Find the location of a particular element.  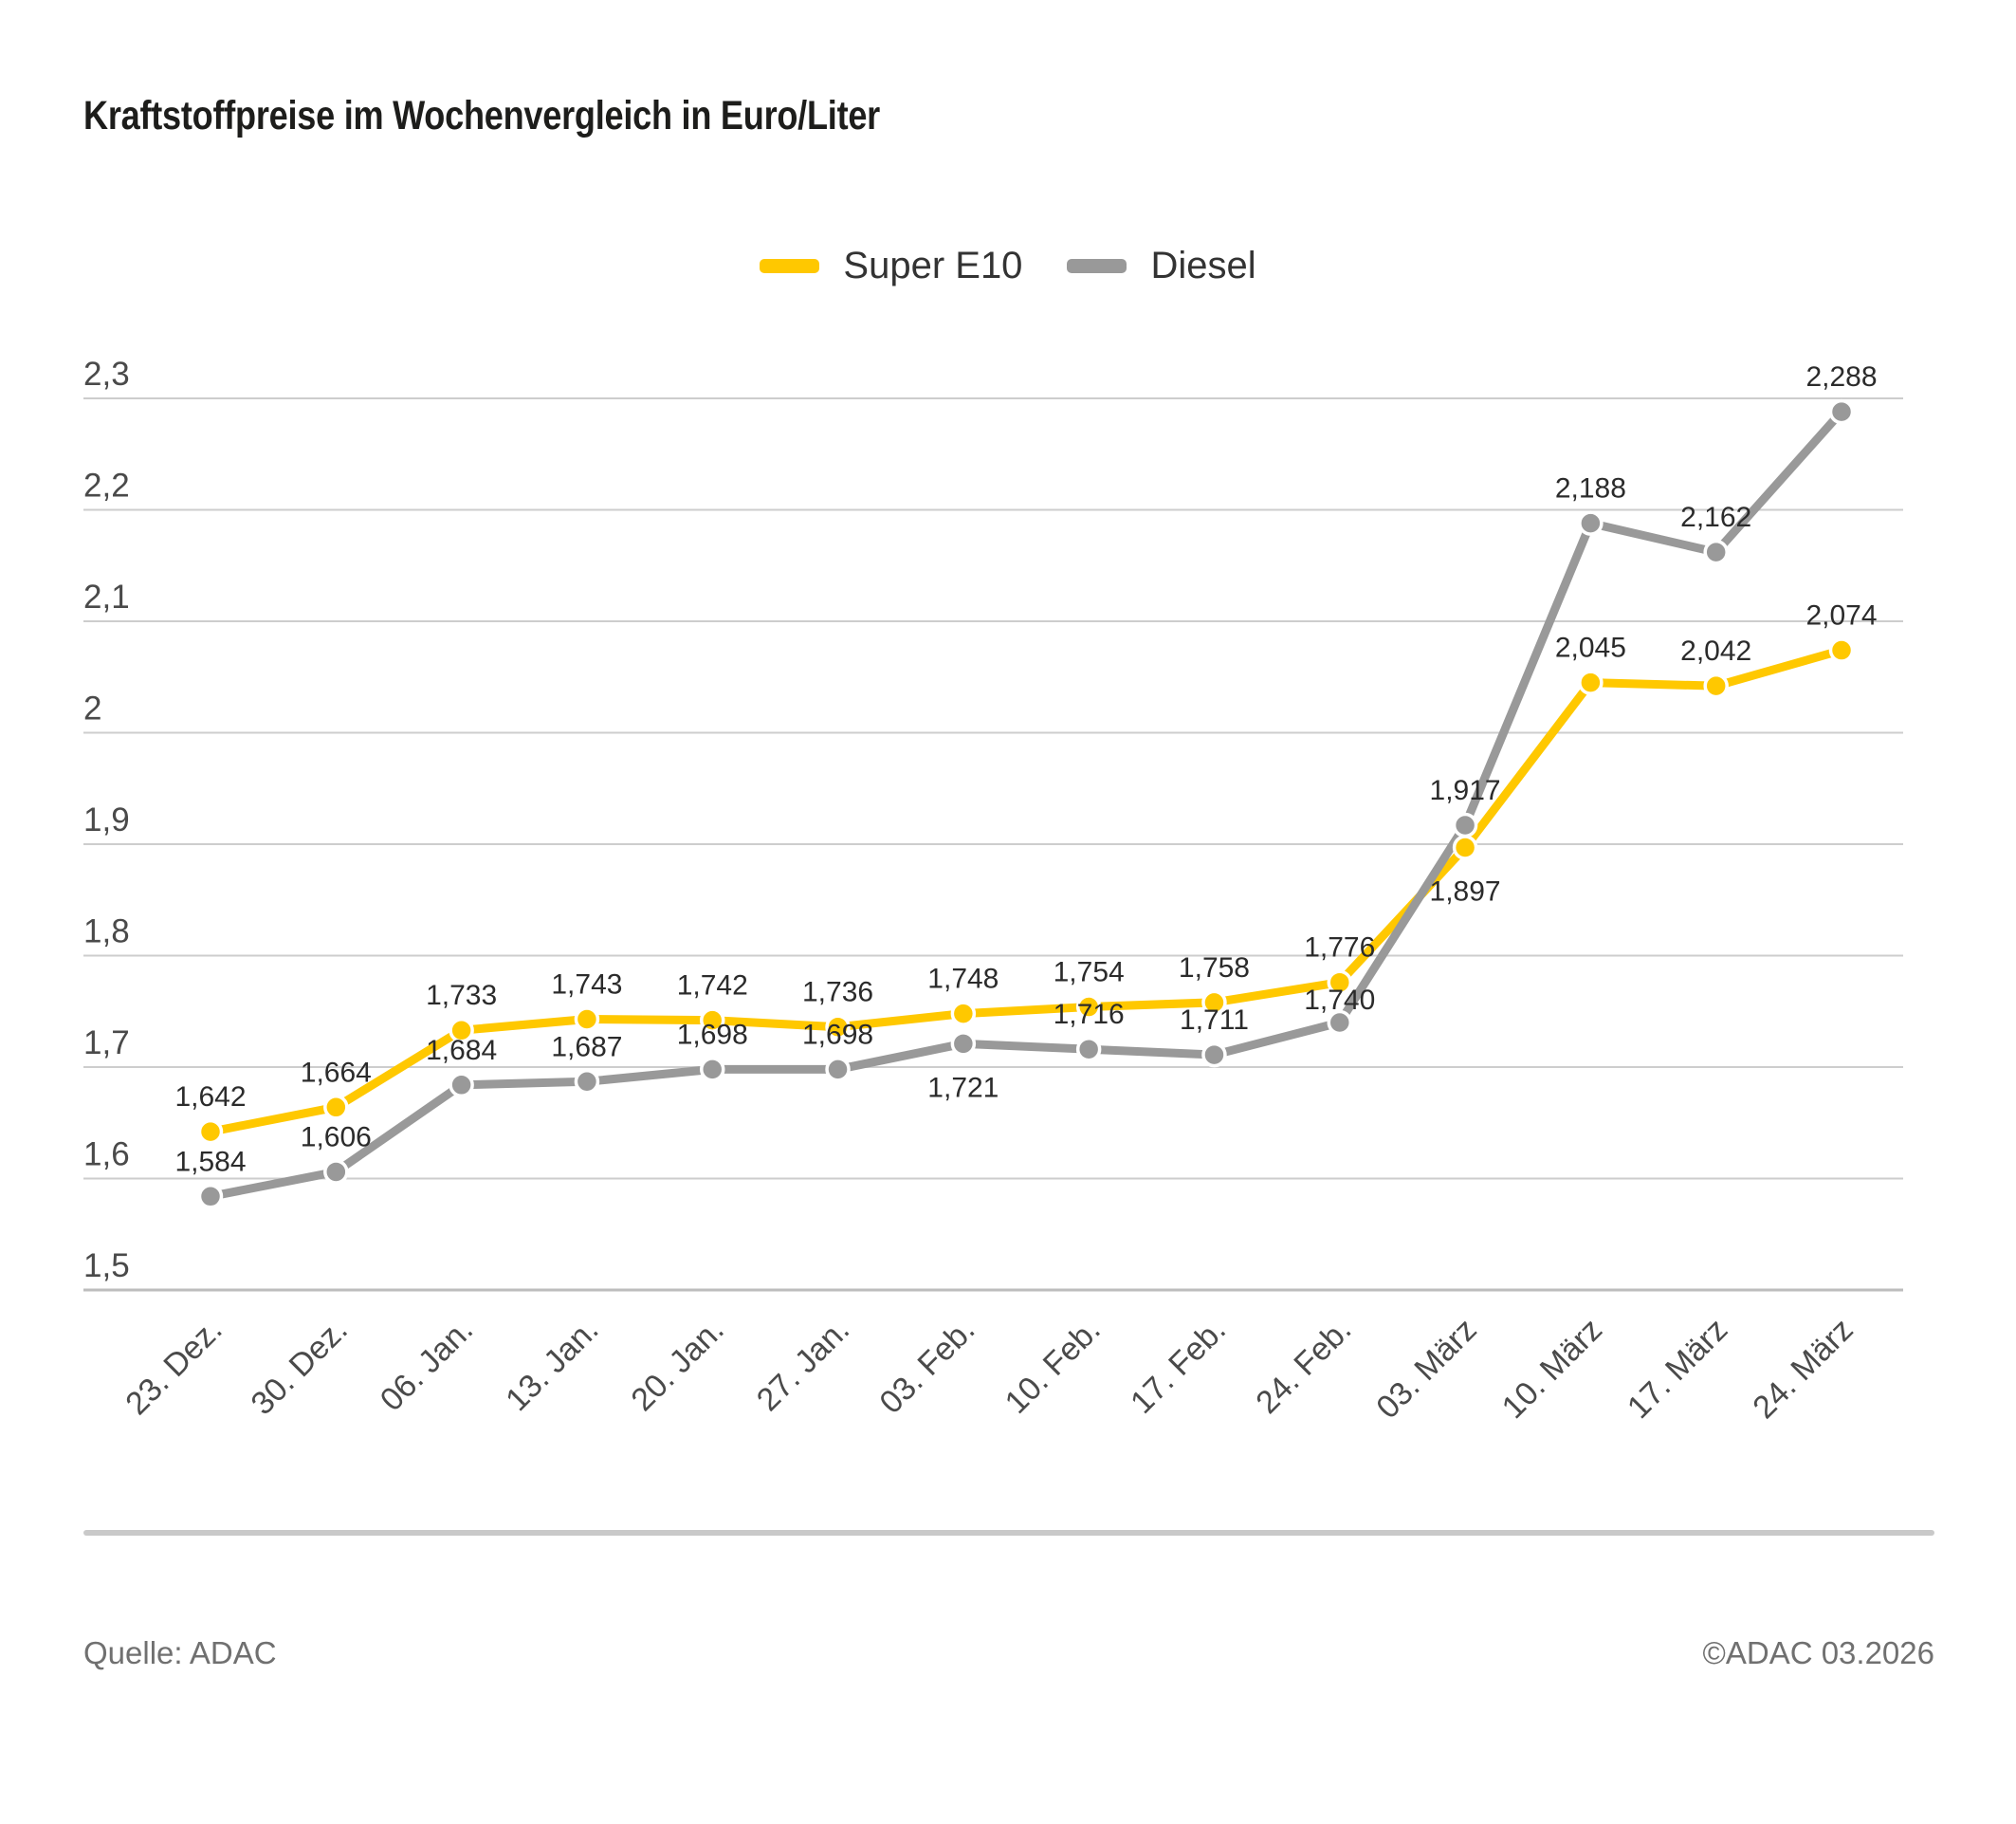

y-tick-label: 2,3 is located at coordinates (106, 375).